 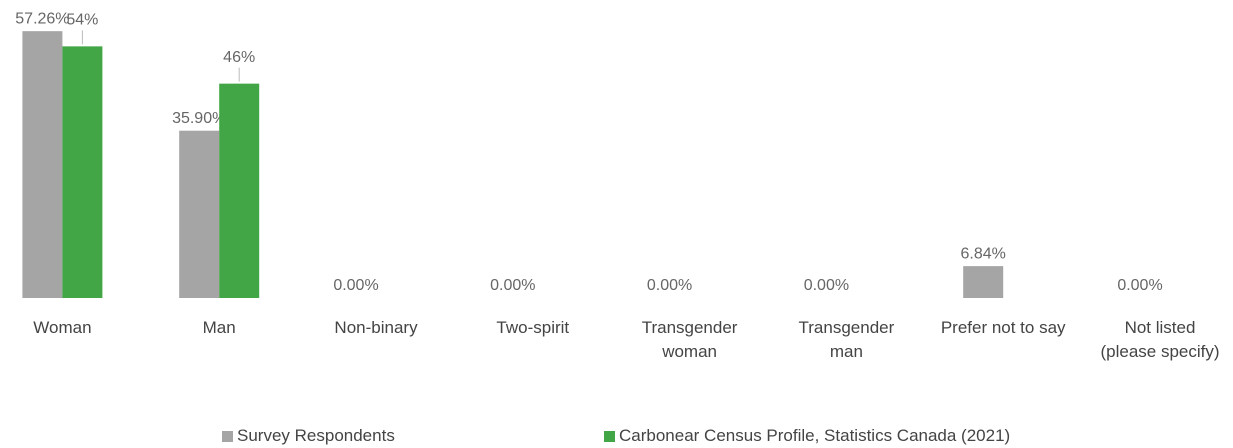 I want to click on x-tick-label: Man, so click(x=219, y=327).